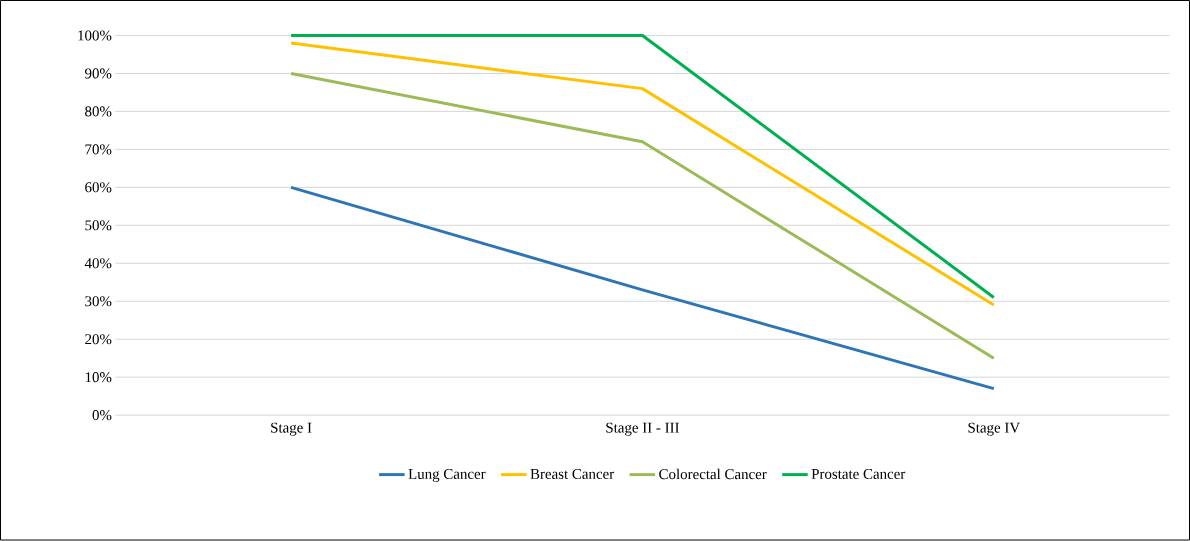  Describe the element at coordinates (713, 474) in the screenshot. I see `legend-label: Colorectal Cancer` at that location.